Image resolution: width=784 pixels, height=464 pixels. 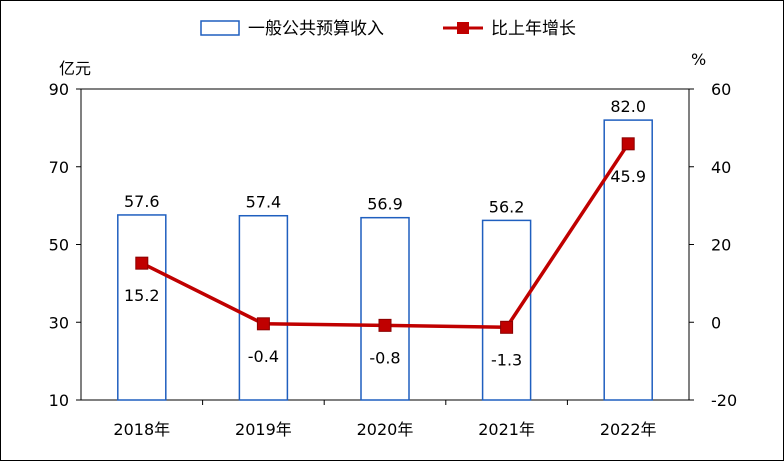 I want to click on right-tick-label: 40, so click(x=721, y=167).